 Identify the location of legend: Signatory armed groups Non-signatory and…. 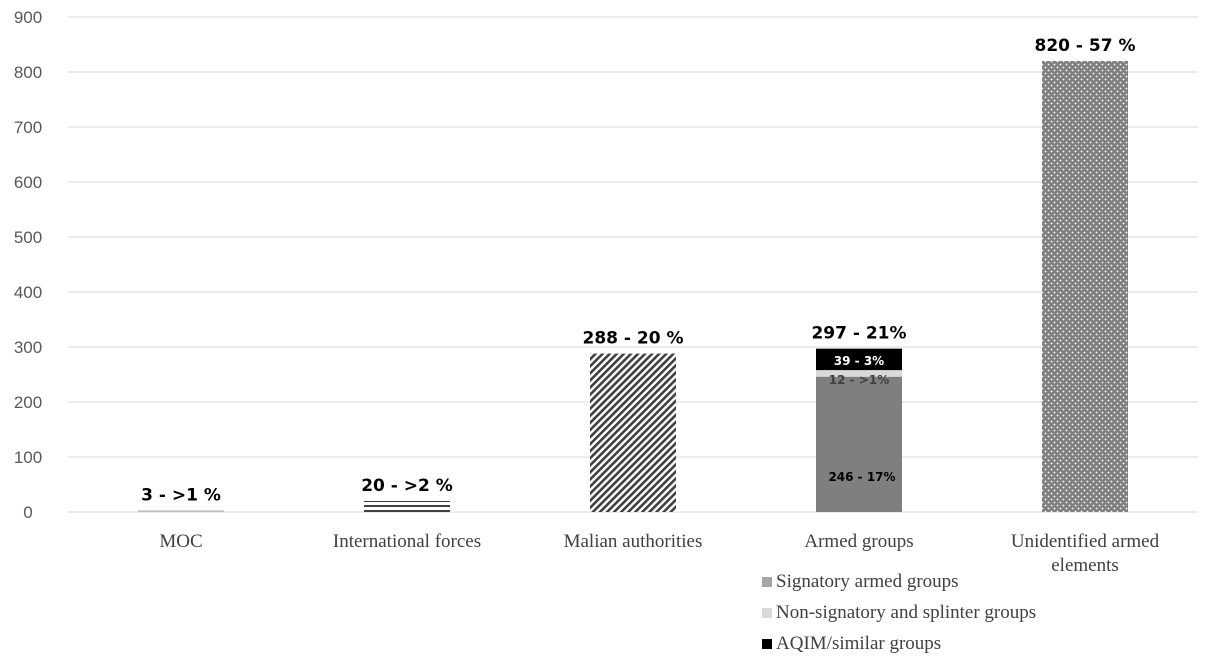
(899, 612).